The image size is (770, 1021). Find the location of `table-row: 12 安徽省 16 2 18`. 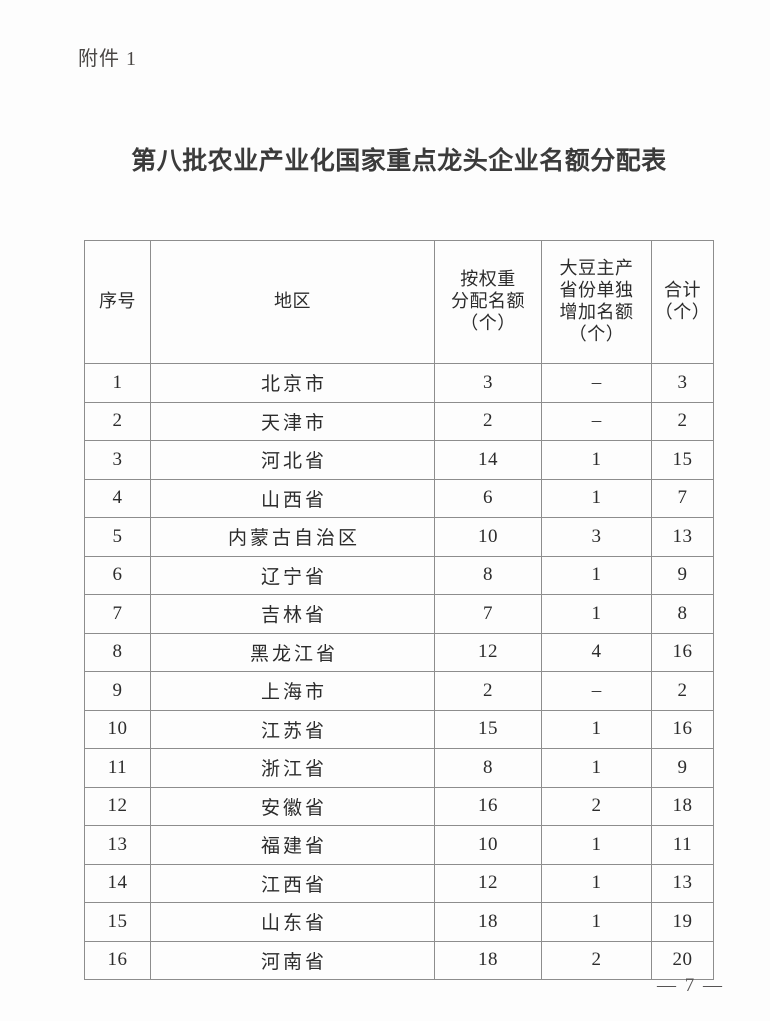

table-row: 12 安徽省 16 2 18 is located at coordinates (399, 806).